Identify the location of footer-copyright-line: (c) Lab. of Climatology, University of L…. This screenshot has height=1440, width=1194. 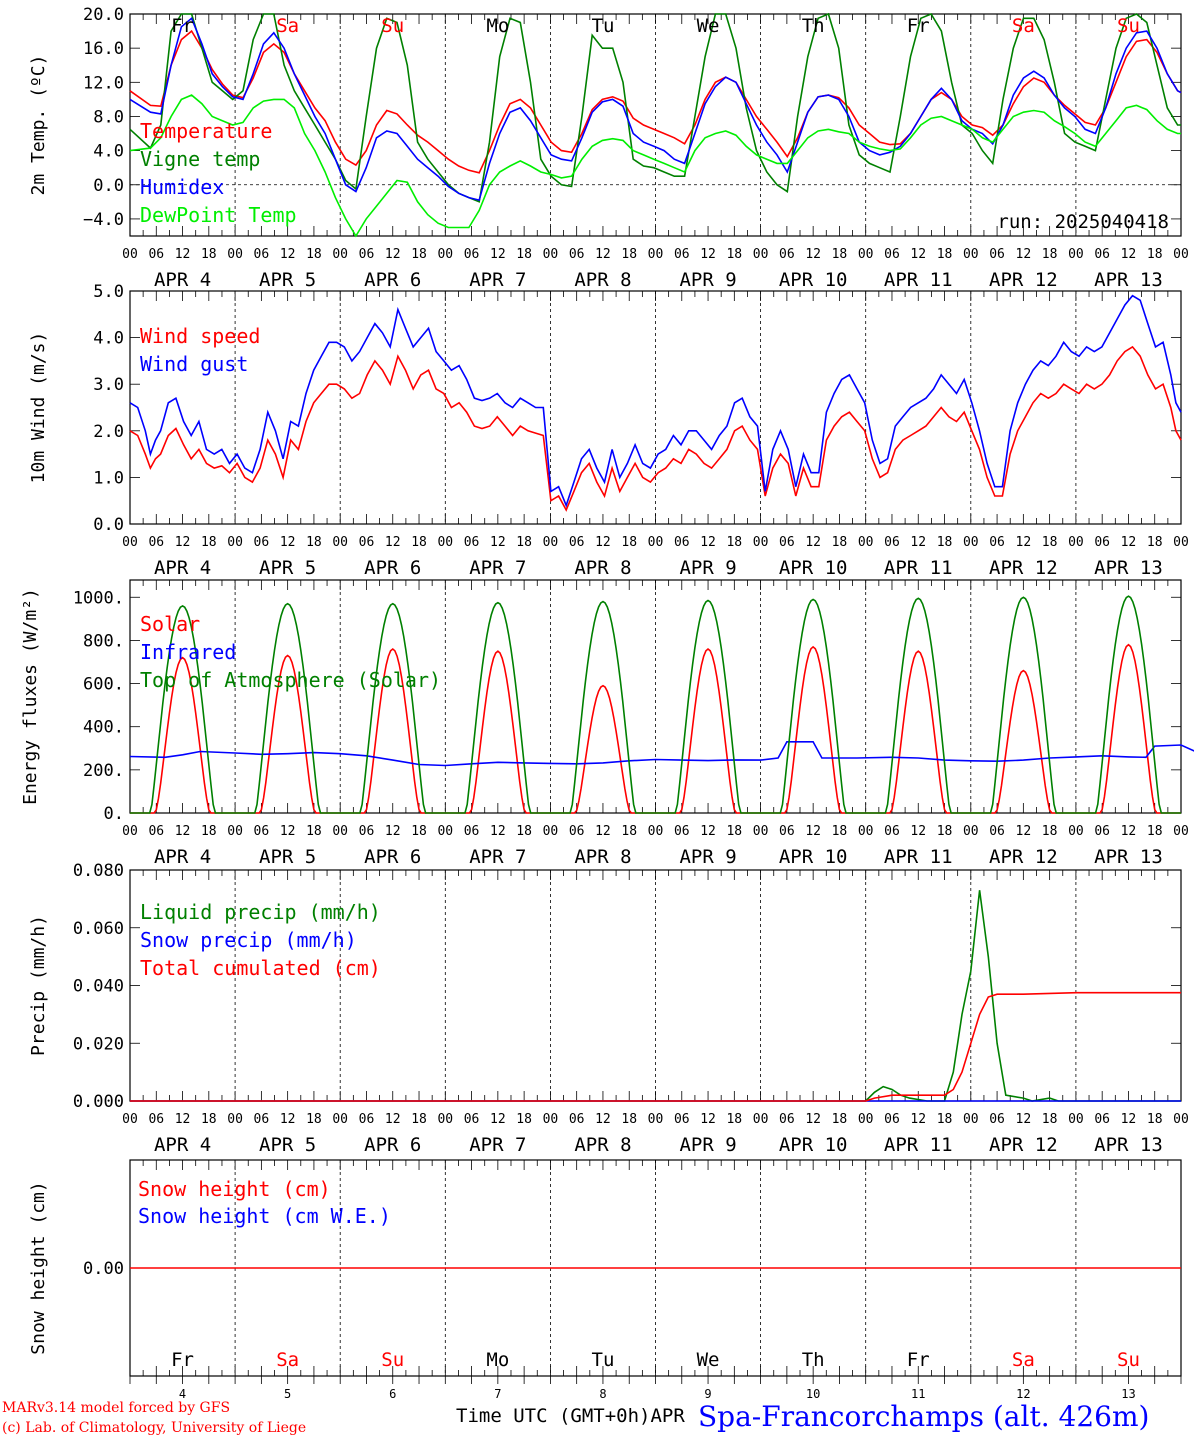
(154, 1428).